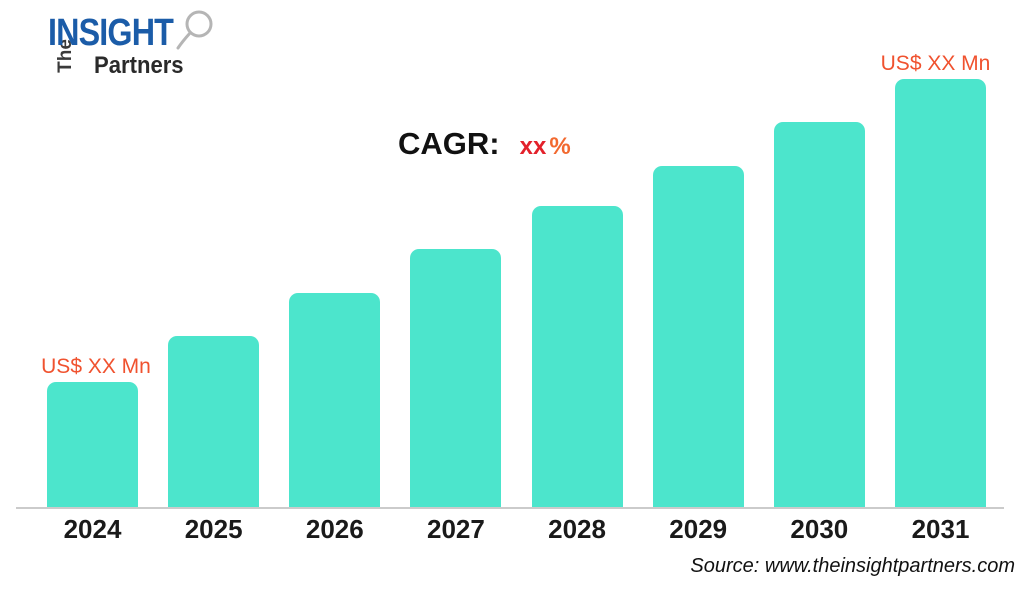  What do you see at coordinates (194, 30) in the screenshot?
I see `magnifier-icon` at bounding box center [194, 30].